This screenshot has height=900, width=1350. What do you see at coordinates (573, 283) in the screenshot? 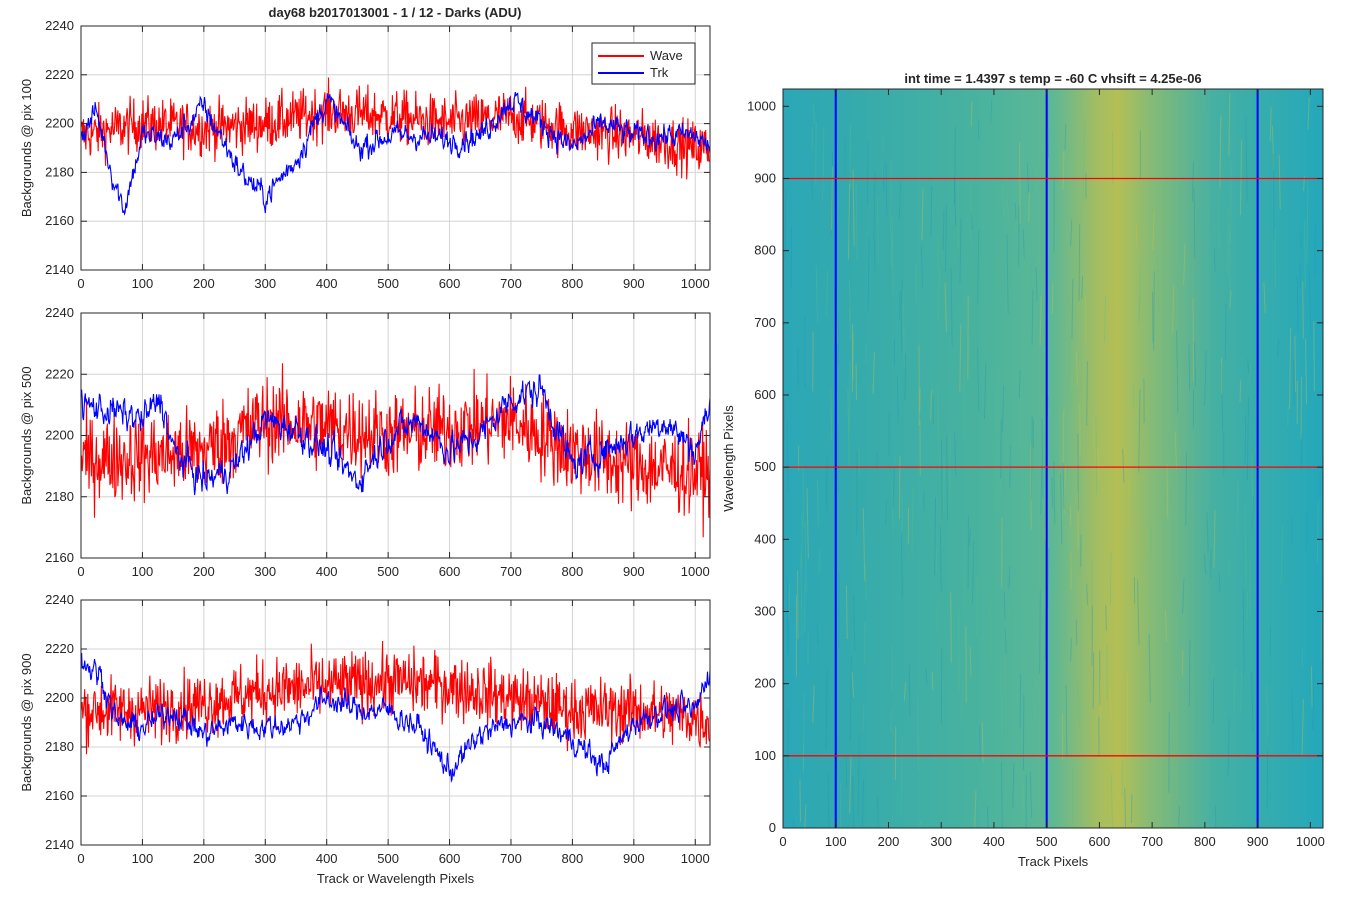
I see `x-tick-label: 800` at bounding box center [573, 283].